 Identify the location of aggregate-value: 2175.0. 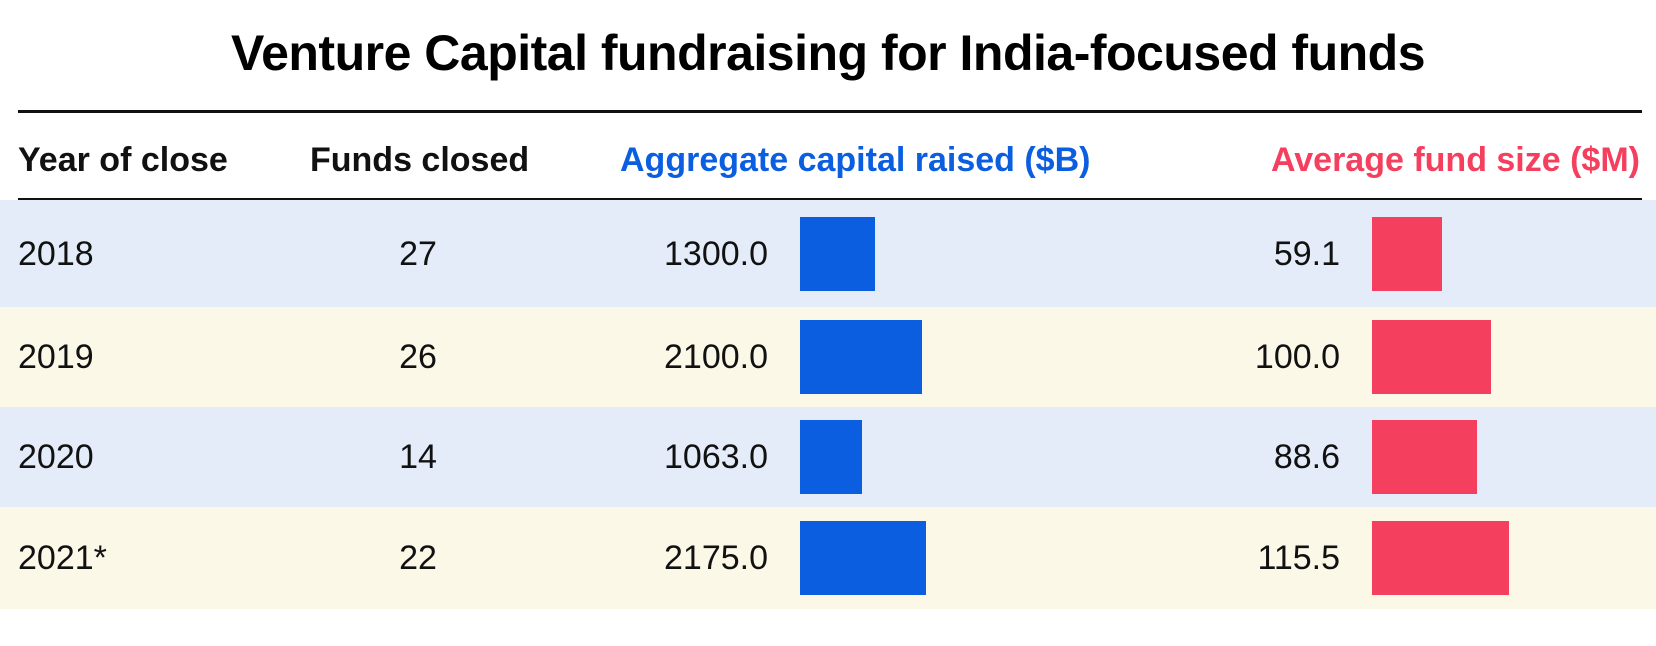
(716, 558).